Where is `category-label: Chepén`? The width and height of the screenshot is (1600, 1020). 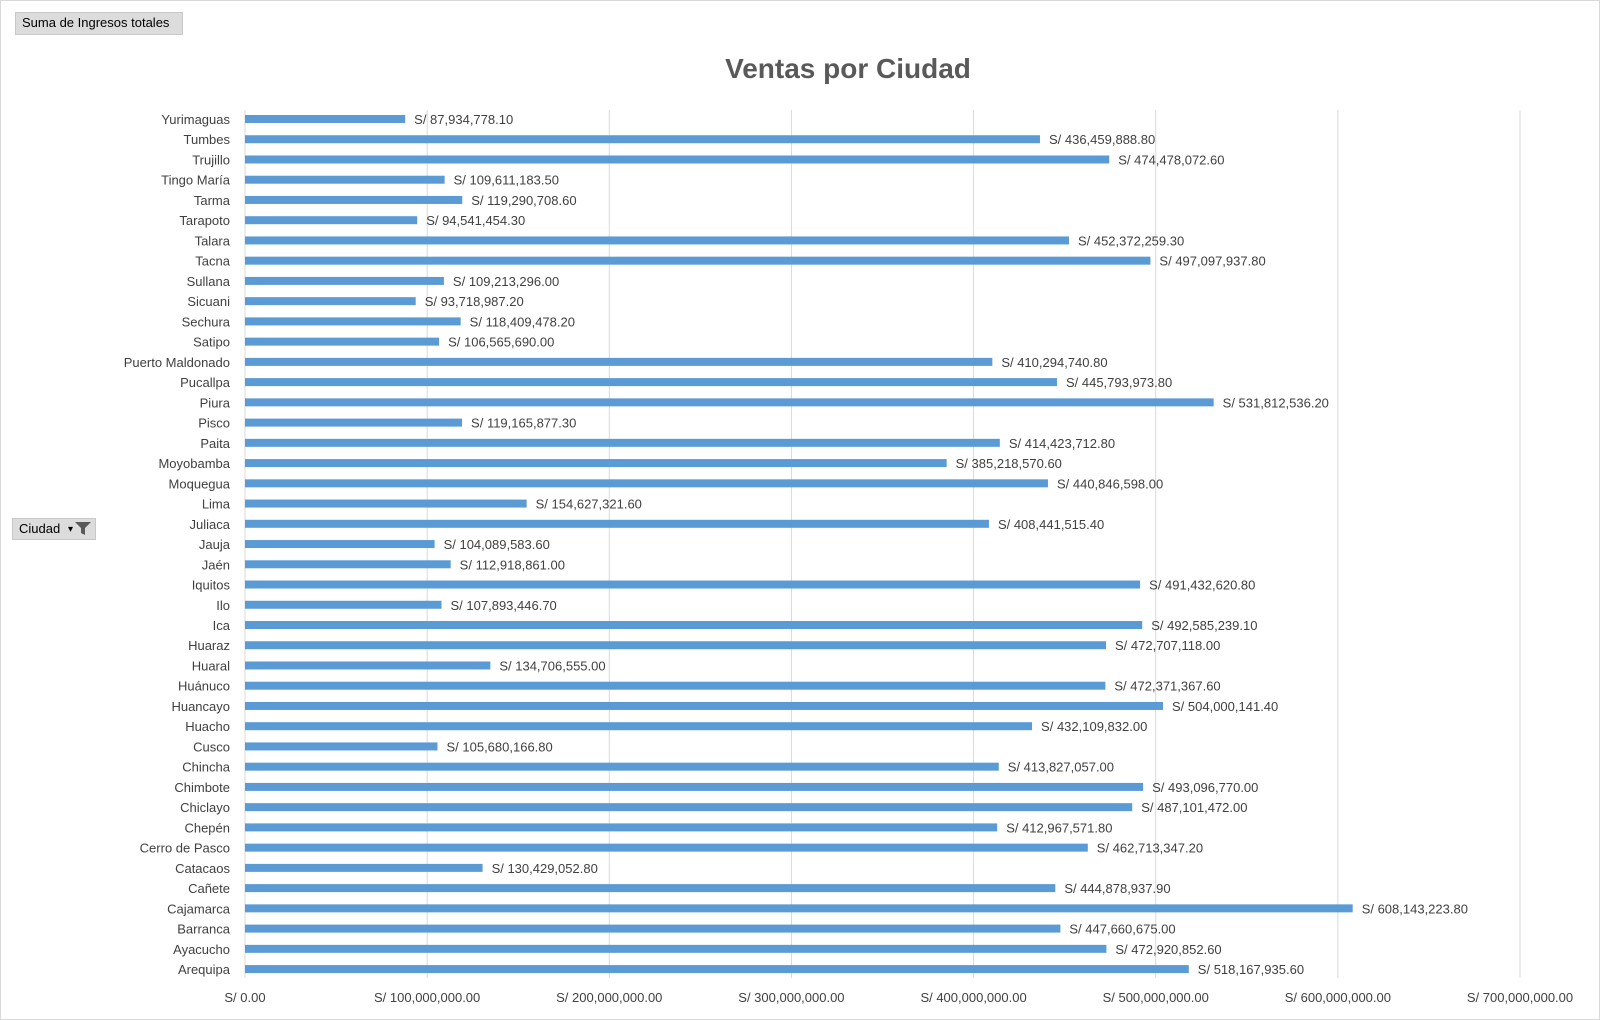
category-label: Chepén is located at coordinates (207, 827).